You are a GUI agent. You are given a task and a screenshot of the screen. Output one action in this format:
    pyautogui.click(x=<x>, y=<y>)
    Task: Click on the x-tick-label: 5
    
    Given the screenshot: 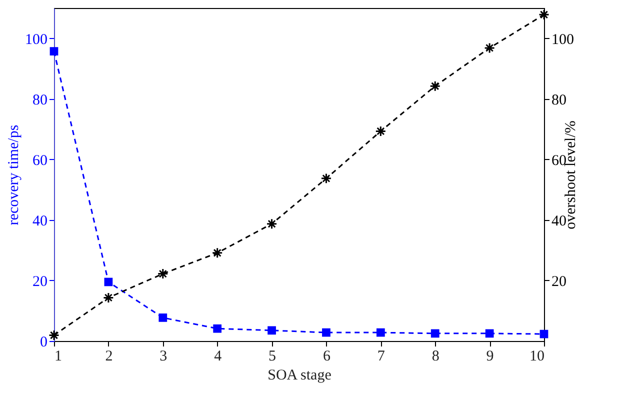 What is the action you would take?
    pyautogui.click(x=272, y=356)
    